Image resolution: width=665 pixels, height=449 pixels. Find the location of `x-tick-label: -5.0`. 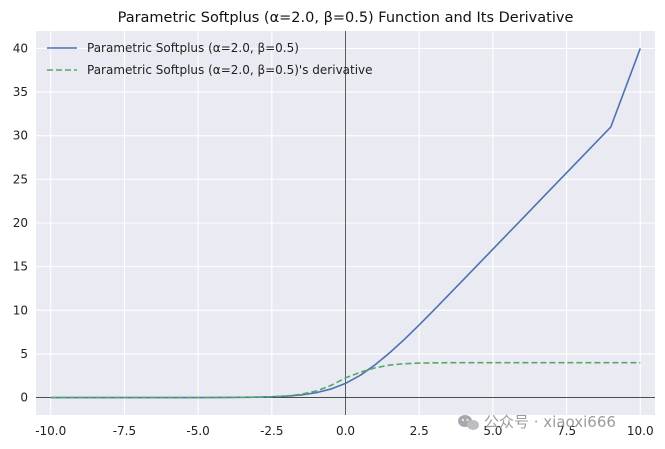

x-tick-label: -5.0 is located at coordinates (197, 431).